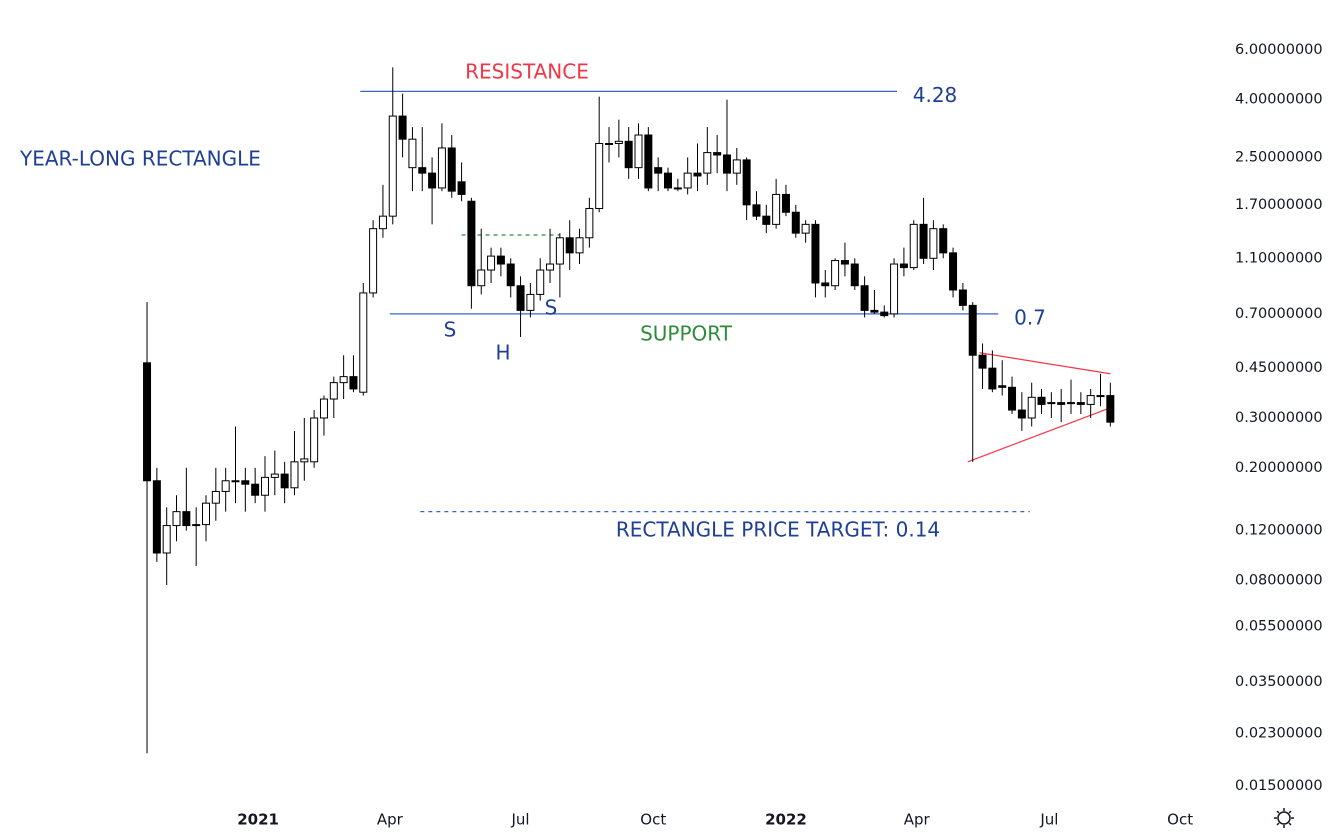 This screenshot has height=833, width=1340. What do you see at coordinates (1279, 786) in the screenshot?
I see `y-tick-label: 0.01500000` at bounding box center [1279, 786].